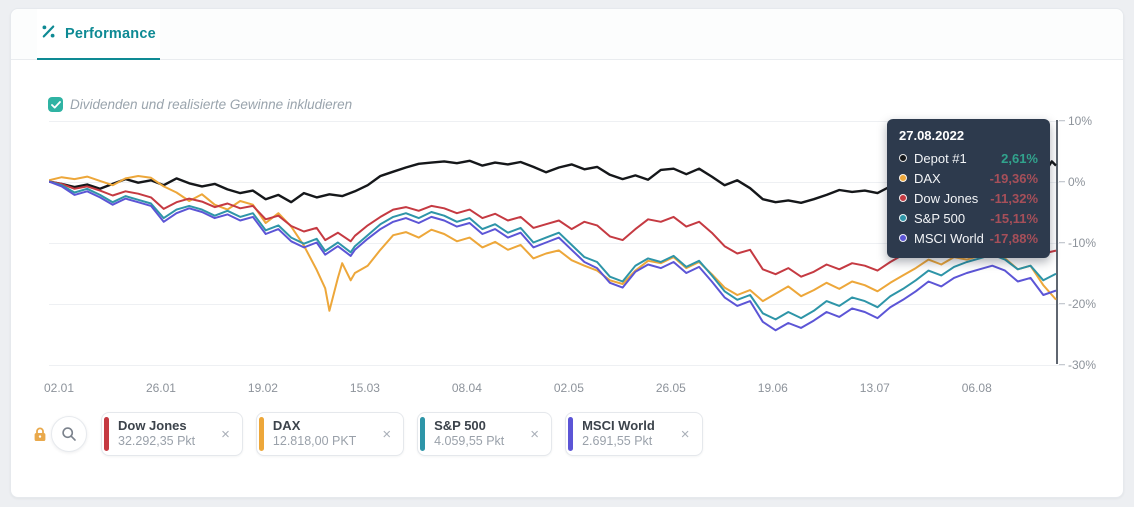 The height and width of the screenshot is (507, 1134). I want to click on chip-value: 2.691,55 Pkt, so click(617, 441).